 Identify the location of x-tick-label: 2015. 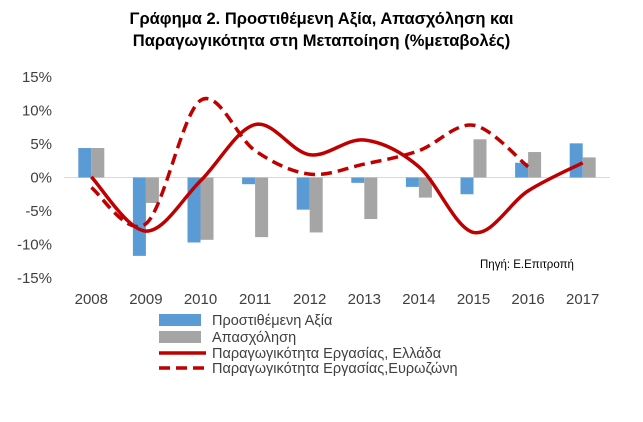
(473, 299).